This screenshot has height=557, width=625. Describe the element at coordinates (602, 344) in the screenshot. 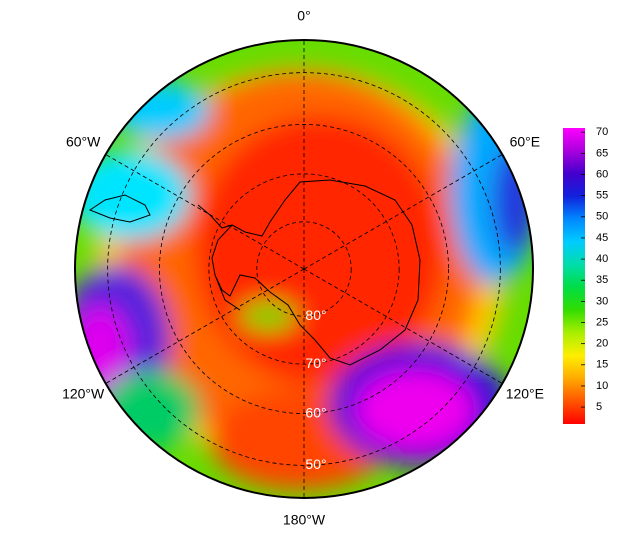

I see `colorbar-tick-label: 20` at that location.